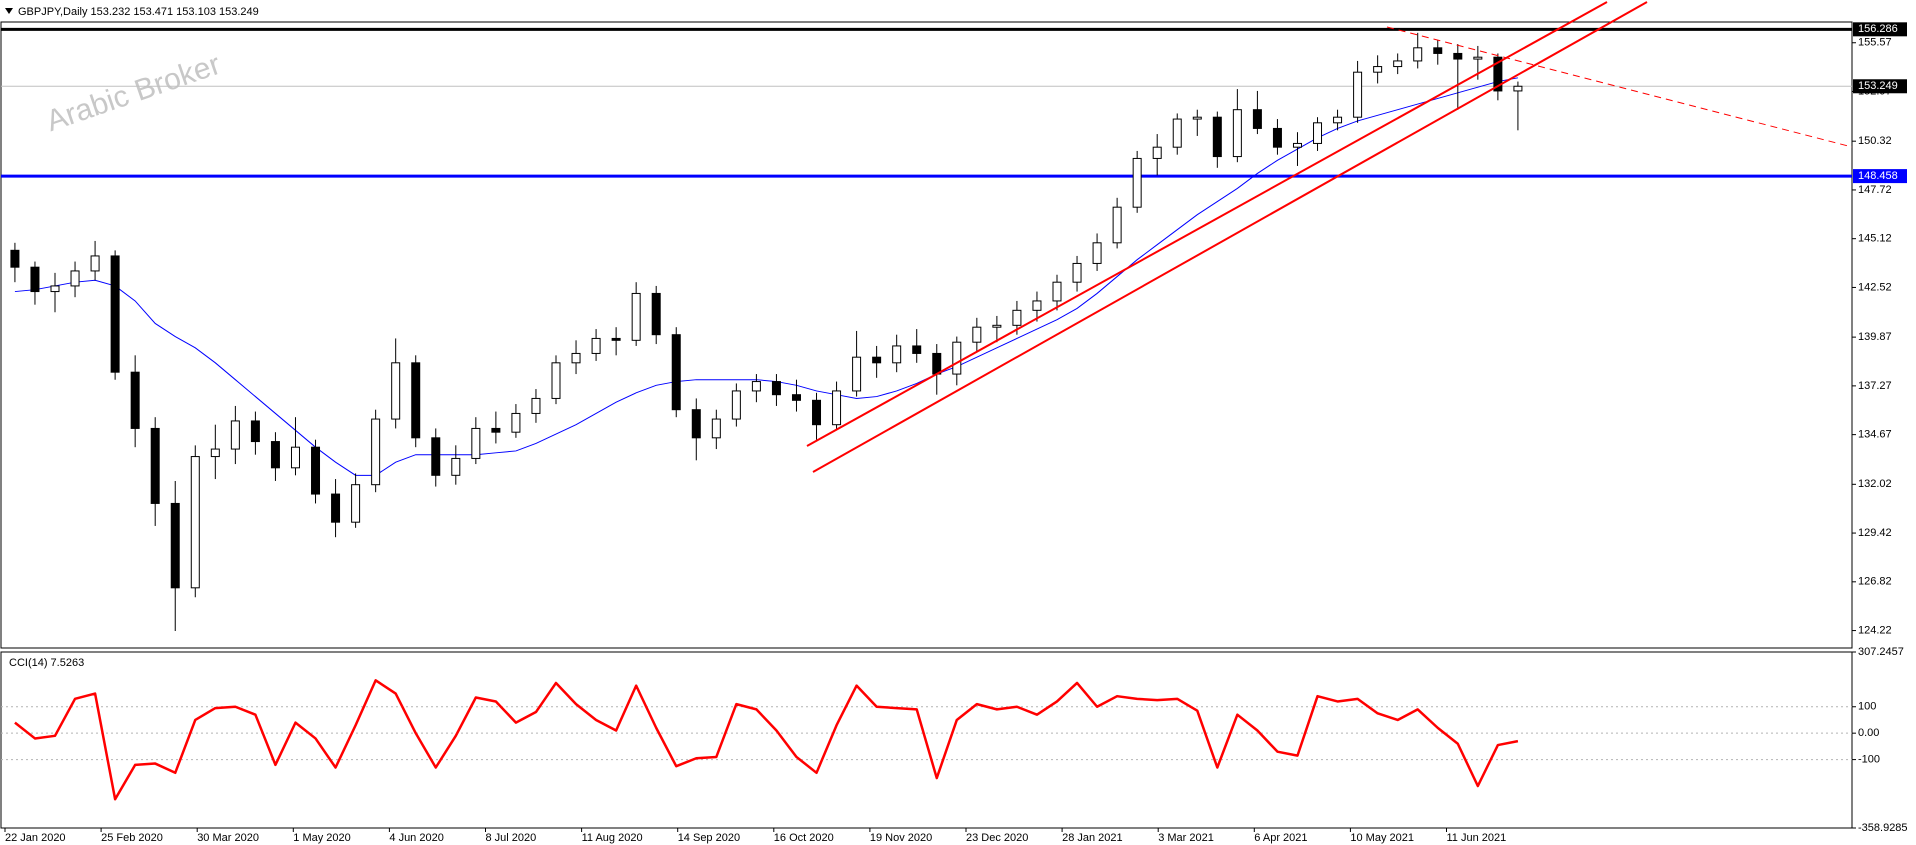 The width and height of the screenshot is (1916, 845). What do you see at coordinates (612, 838) in the screenshot?
I see `x-tick-label: 11 Aug 2020` at bounding box center [612, 838].